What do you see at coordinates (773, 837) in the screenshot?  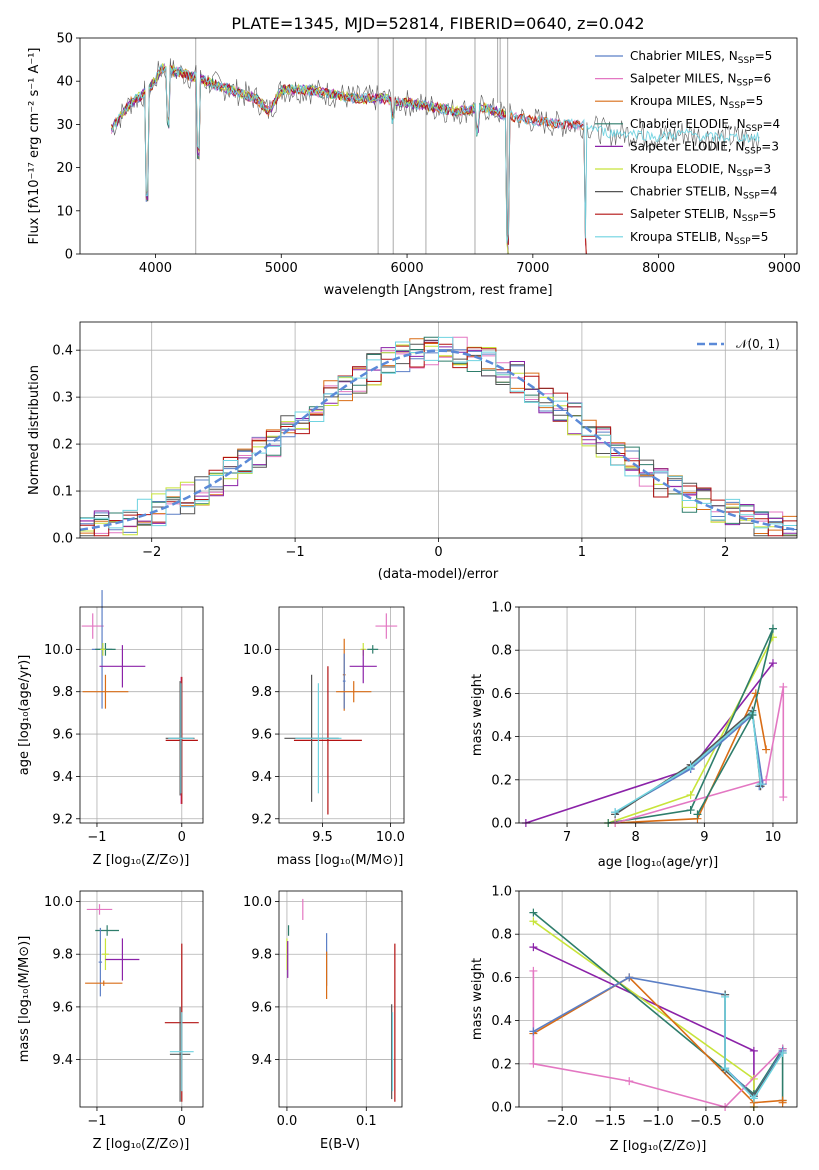 I see `x-tick-label: 10` at bounding box center [773, 837].